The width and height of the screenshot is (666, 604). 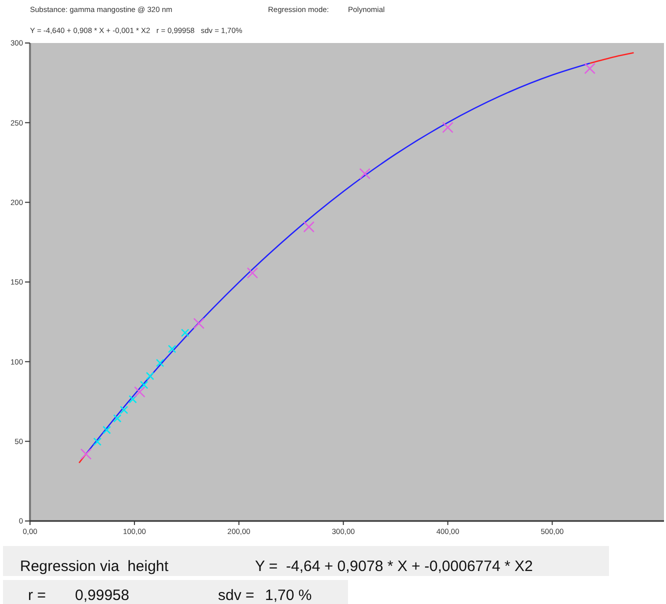 I want to click on text: sdv =, so click(x=236, y=595).